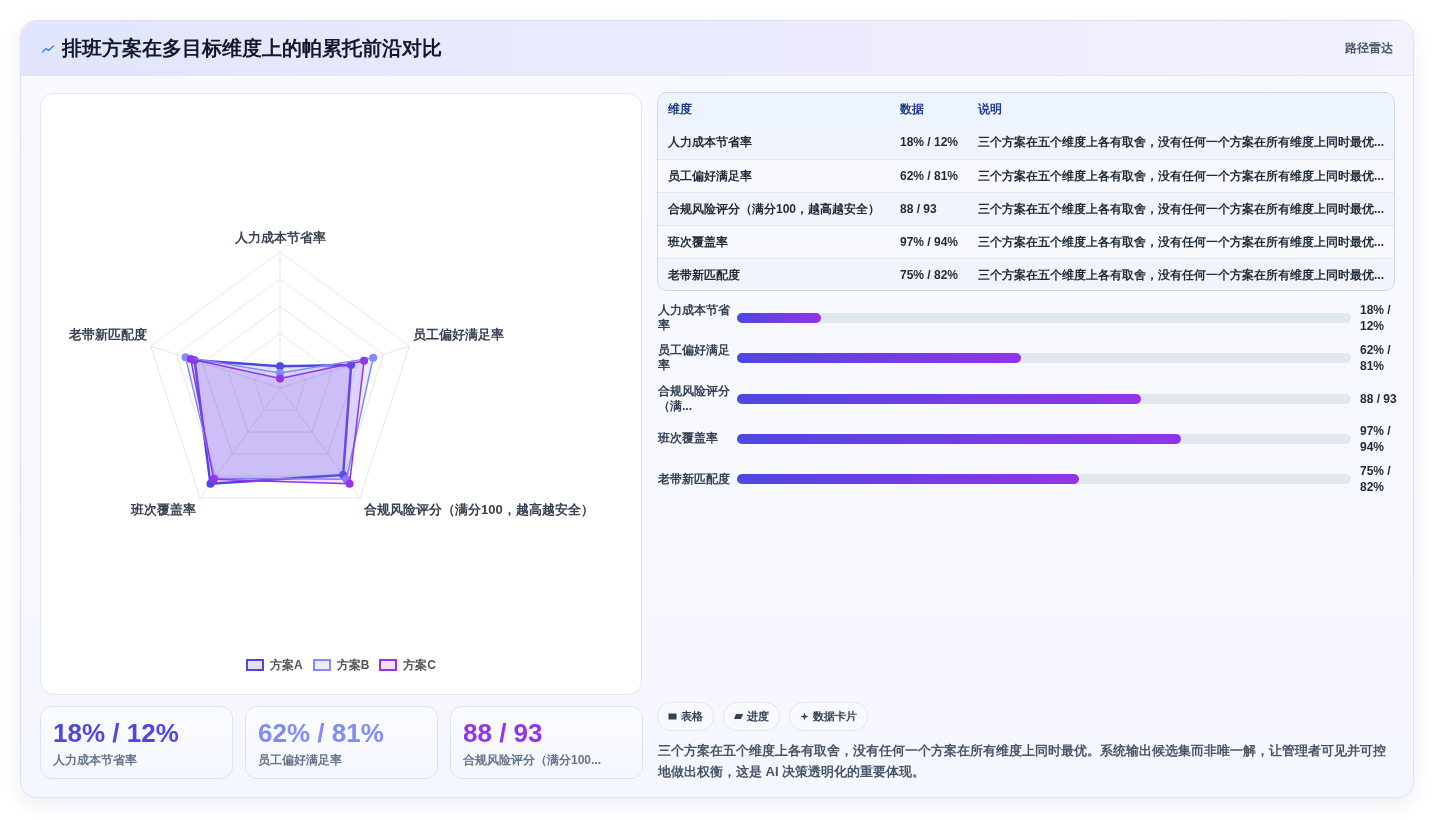 The image size is (1435, 820). Describe the element at coordinates (990, 109) in the screenshot. I see `category-label: 说明` at that location.